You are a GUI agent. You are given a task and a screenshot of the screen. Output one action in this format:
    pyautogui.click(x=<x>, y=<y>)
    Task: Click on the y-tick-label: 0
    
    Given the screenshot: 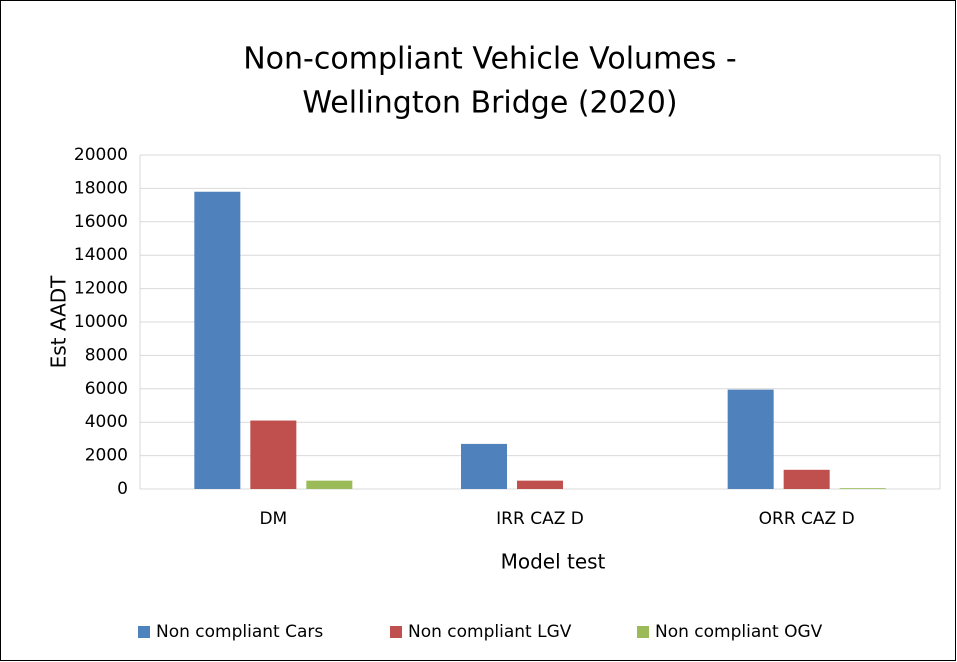 What is the action you would take?
    pyautogui.click(x=122, y=489)
    